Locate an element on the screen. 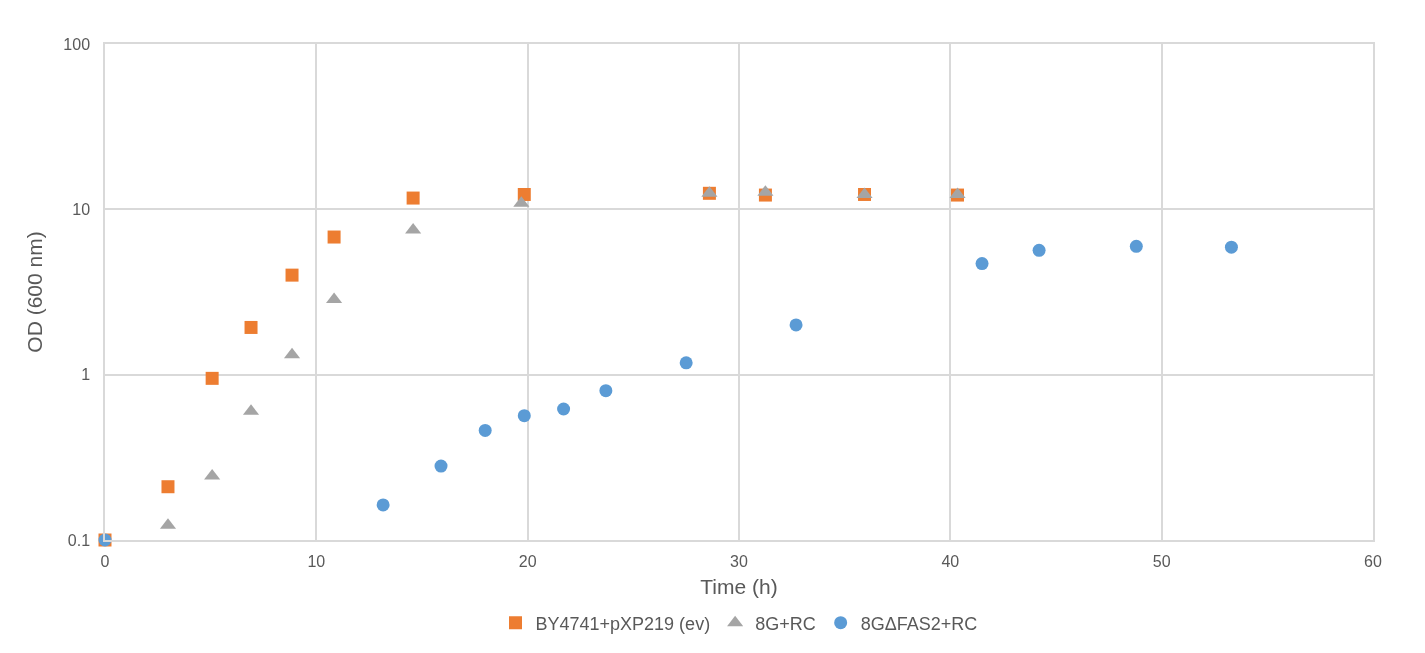  x-tick-label: 30 is located at coordinates (739, 561).